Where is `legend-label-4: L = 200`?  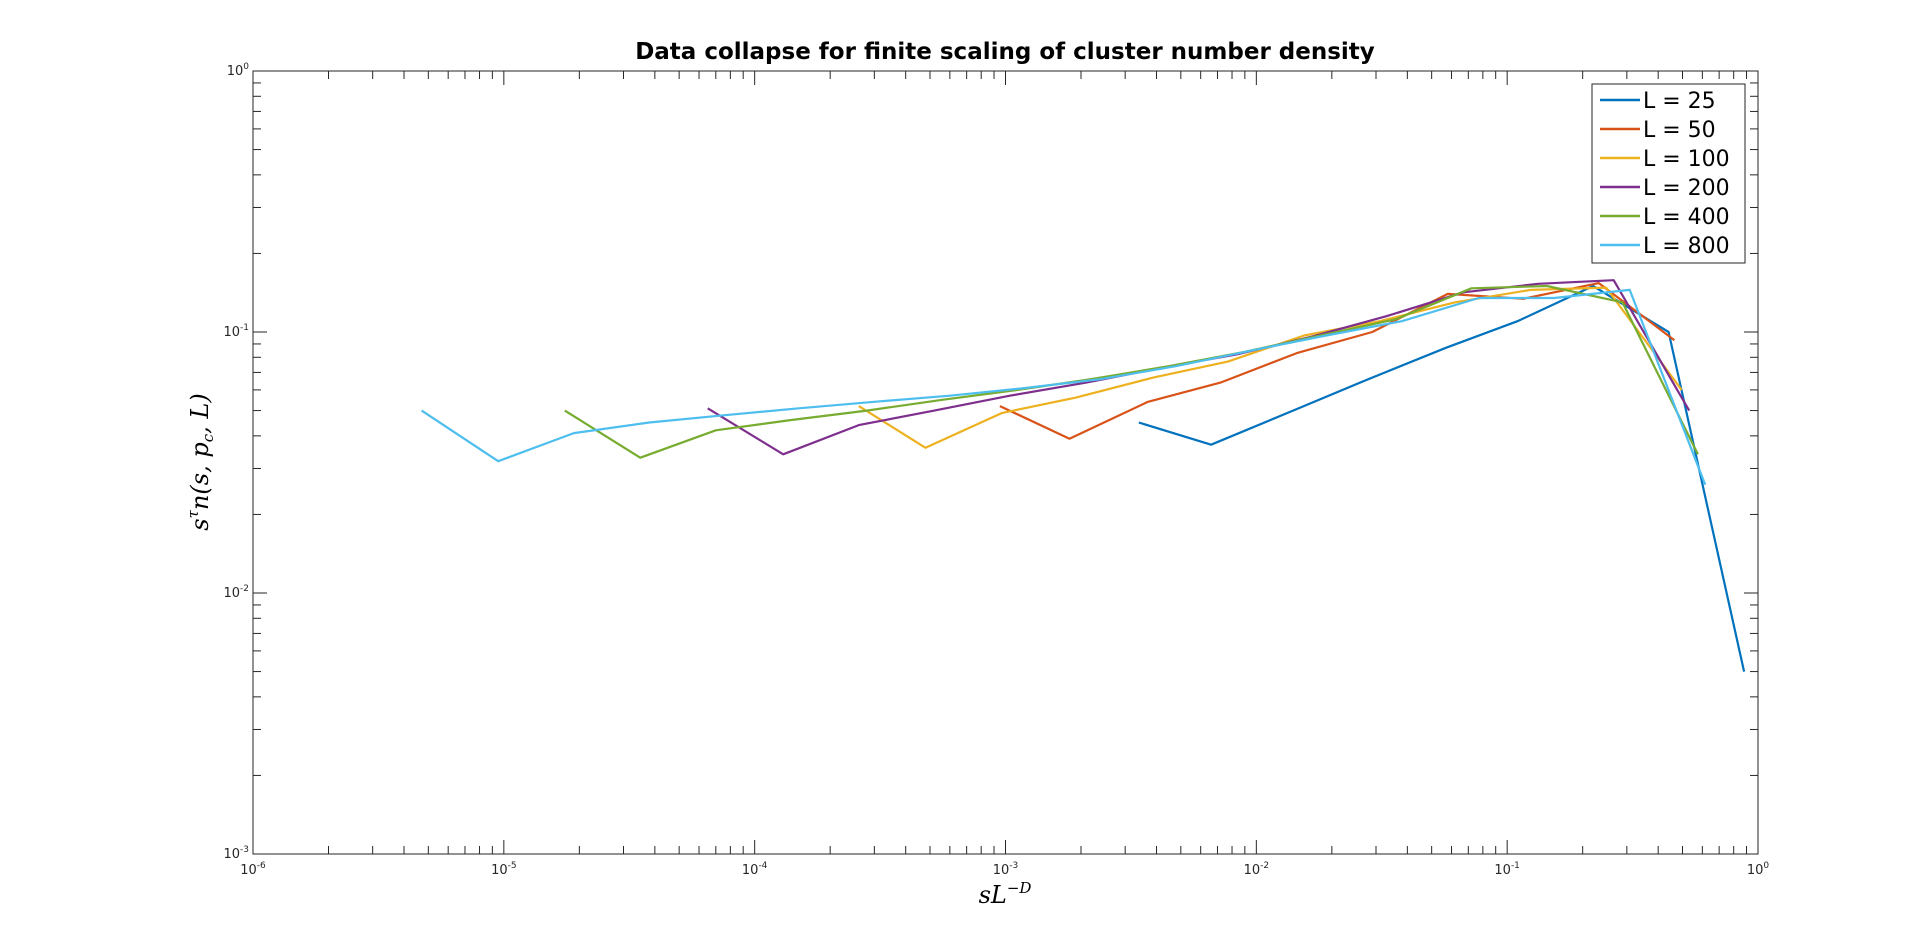
legend-label-4: L = 200 is located at coordinates (1686, 188).